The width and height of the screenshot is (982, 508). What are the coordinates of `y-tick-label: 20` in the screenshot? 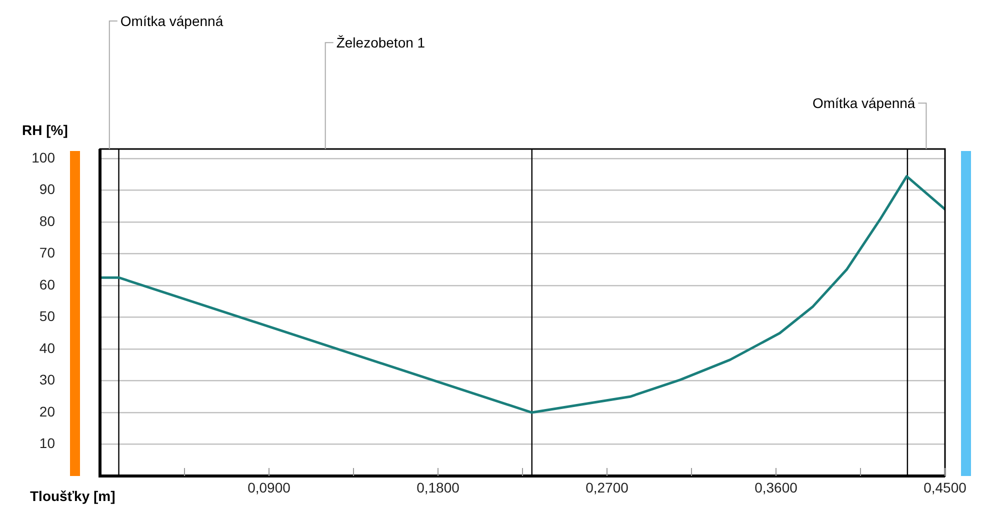 It's located at (47, 411).